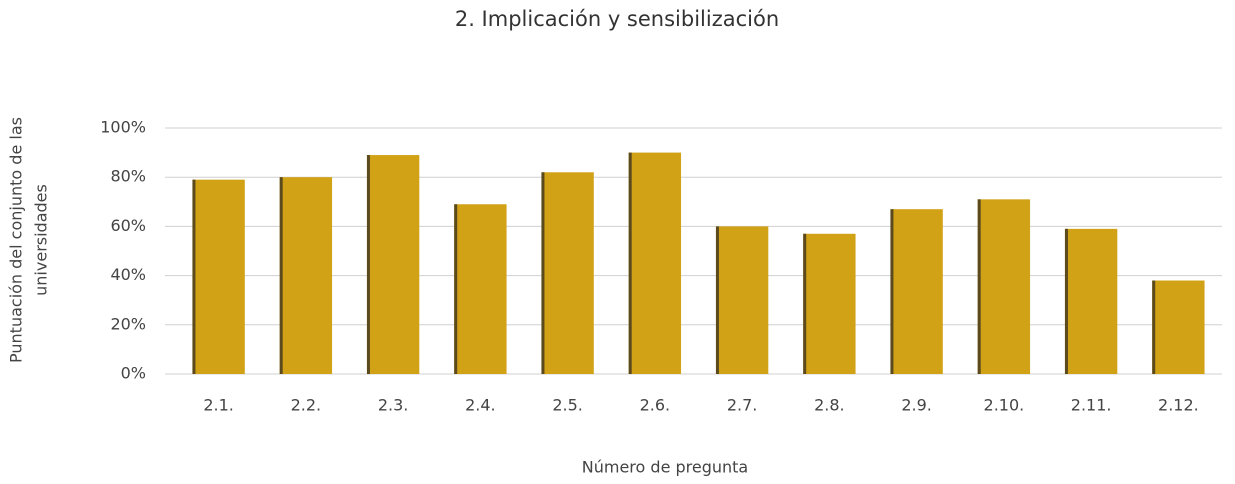 The width and height of the screenshot is (1235, 484). Describe the element at coordinates (128, 176) in the screenshot. I see `y-tick-label: 80%` at that location.